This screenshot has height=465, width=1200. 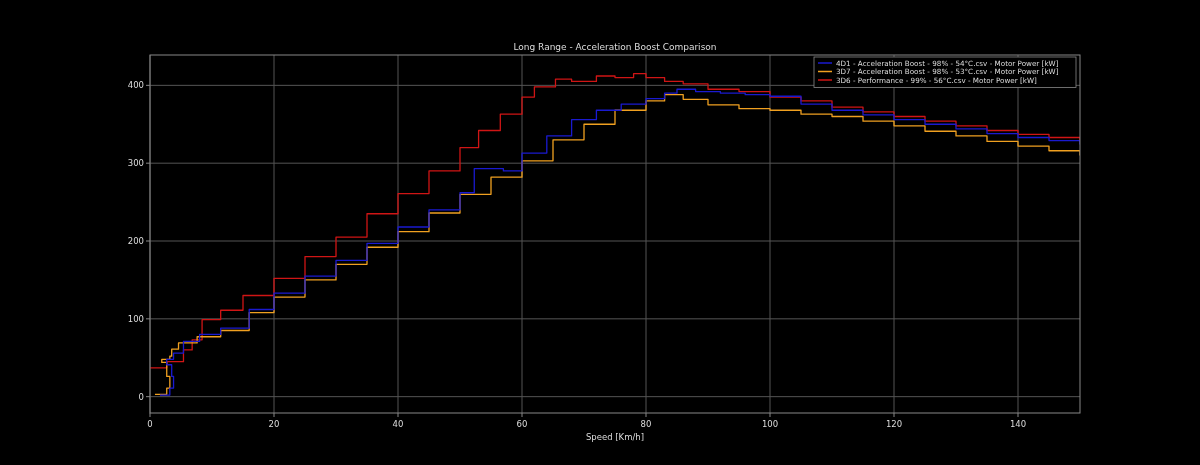 What do you see at coordinates (150, 424) in the screenshot?
I see `x-tick-label: 0` at bounding box center [150, 424].